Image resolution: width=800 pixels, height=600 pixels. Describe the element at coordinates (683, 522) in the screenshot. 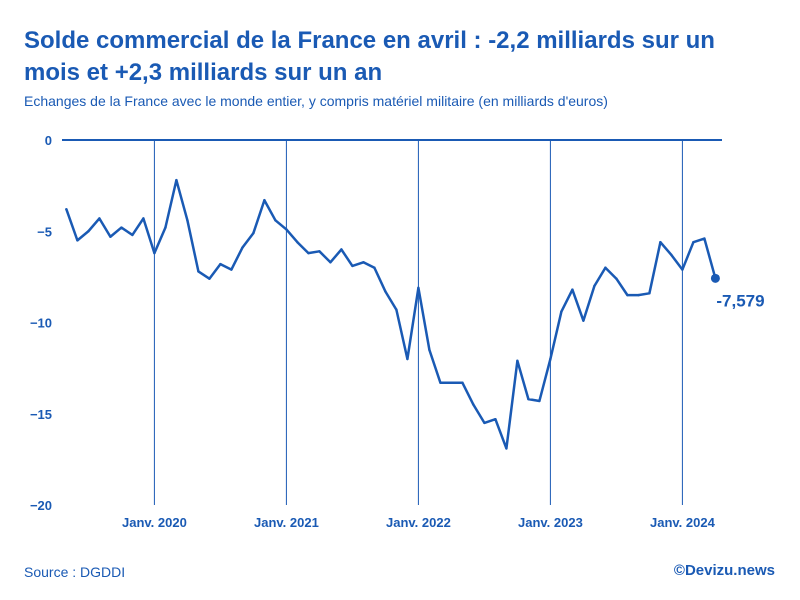

I see `x-tick-label: Janv. 2024` at that location.